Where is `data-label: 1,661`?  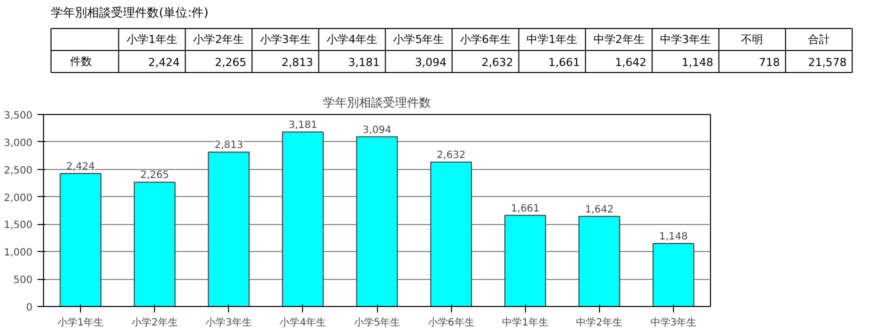
data-label: 1,661 is located at coordinates (525, 208).